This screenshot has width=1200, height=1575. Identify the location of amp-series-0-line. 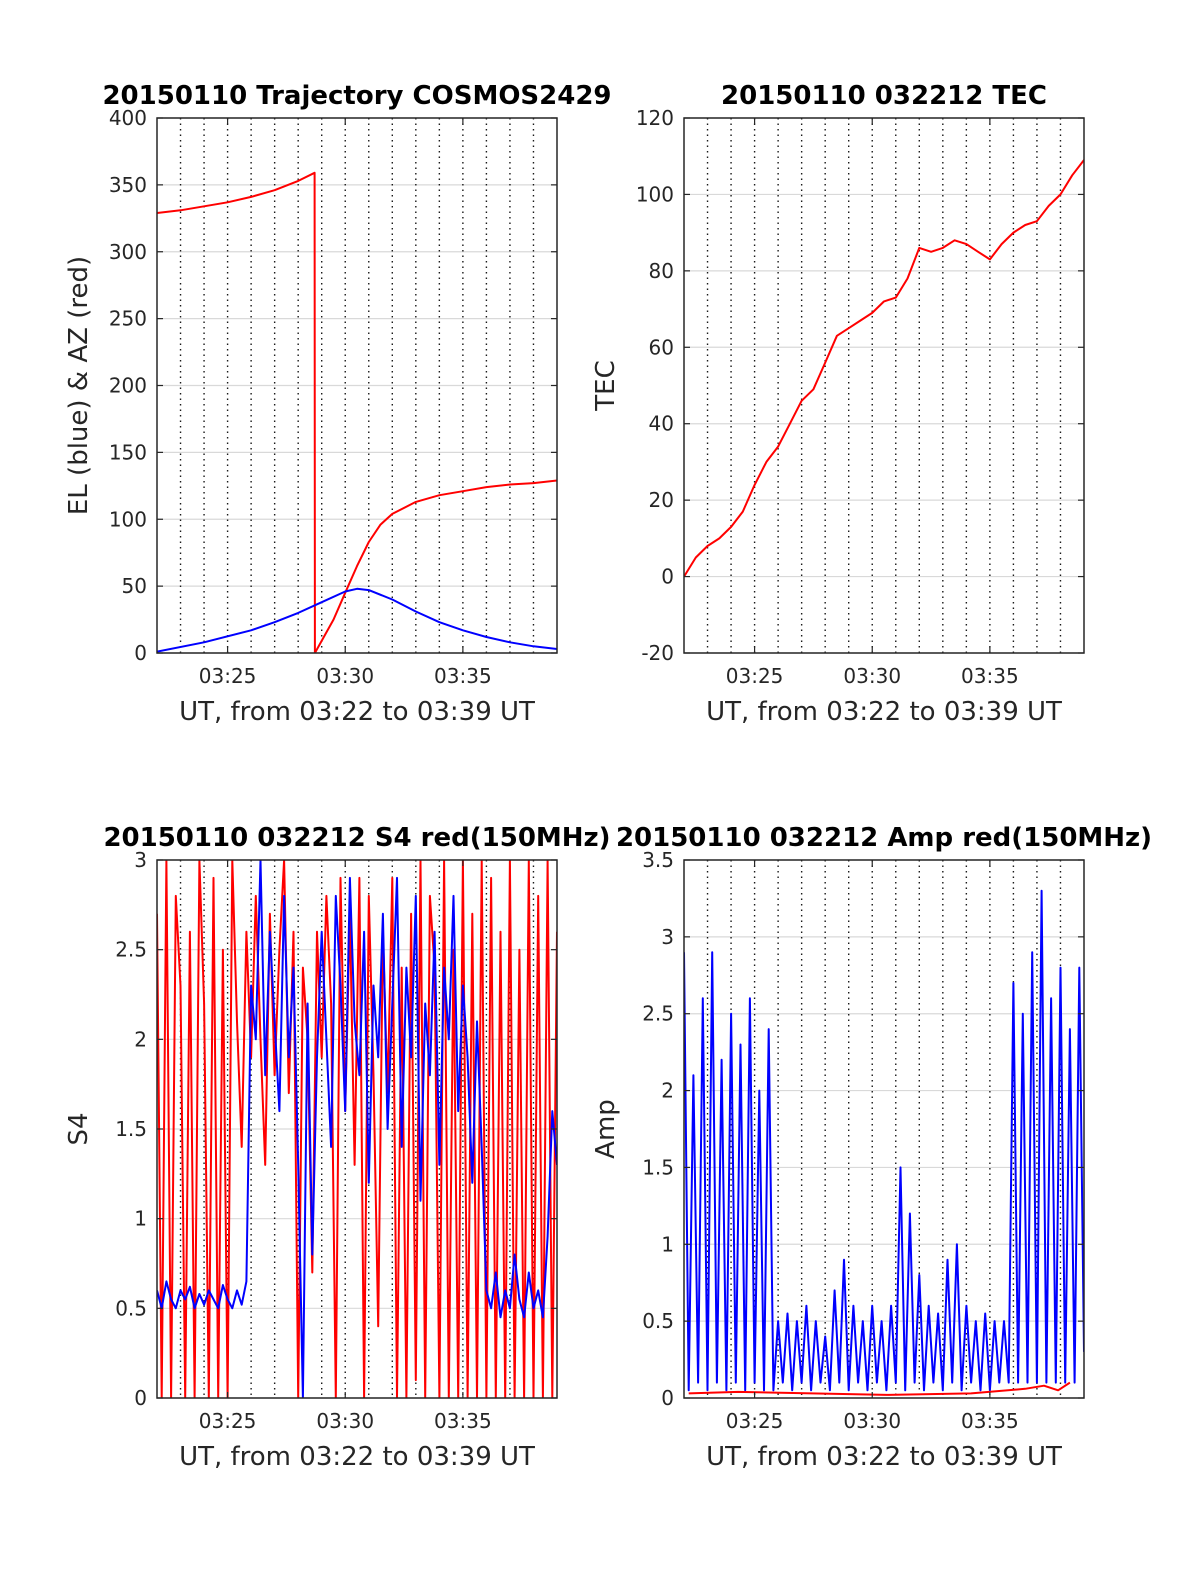
(884, 1140).